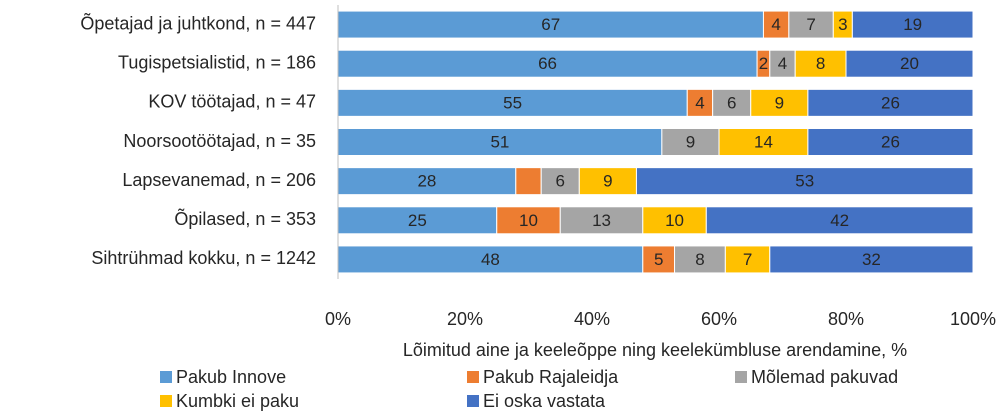 This screenshot has width=1003, height=415. I want to click on data-label: 28, so click(426, 181).